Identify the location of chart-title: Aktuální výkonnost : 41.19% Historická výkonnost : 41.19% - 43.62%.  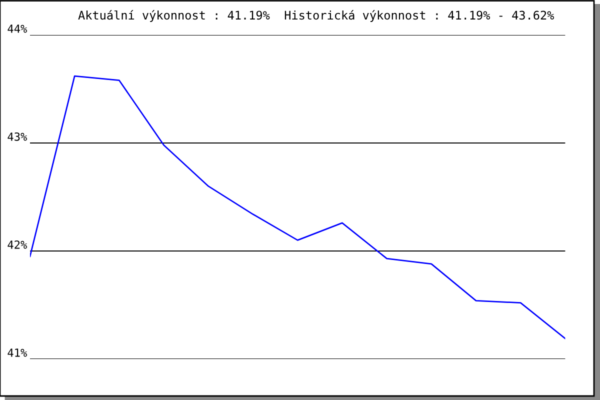
(316, 16).